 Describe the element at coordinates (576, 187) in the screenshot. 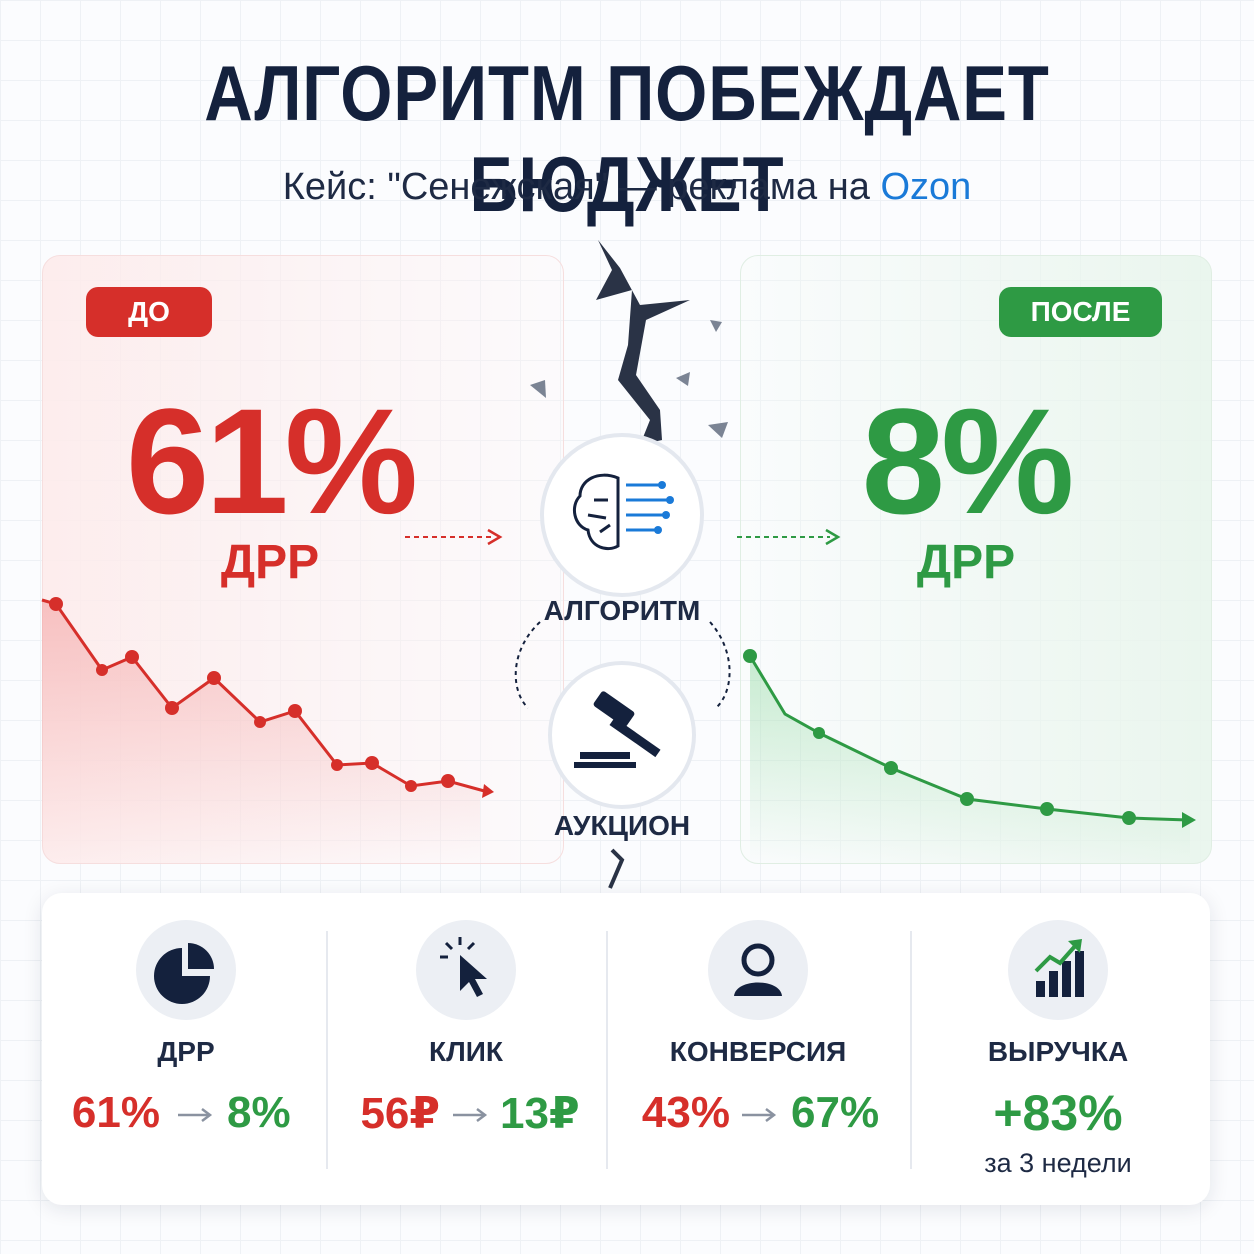

I see `subtitle-text: Кейс: "Сенежская" — реклама на` at that location.